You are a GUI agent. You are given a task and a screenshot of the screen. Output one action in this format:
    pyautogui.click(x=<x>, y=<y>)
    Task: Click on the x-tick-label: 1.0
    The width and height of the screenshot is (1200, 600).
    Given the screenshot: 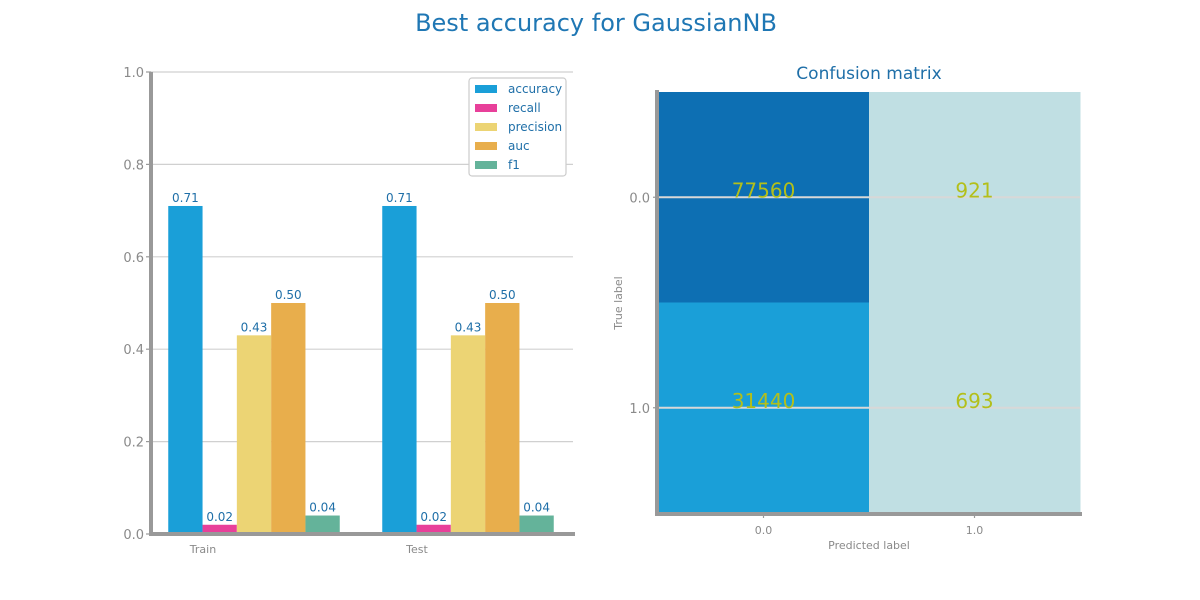 What is the action you would take?
    pyautogui.click(x=975, y=530)
    